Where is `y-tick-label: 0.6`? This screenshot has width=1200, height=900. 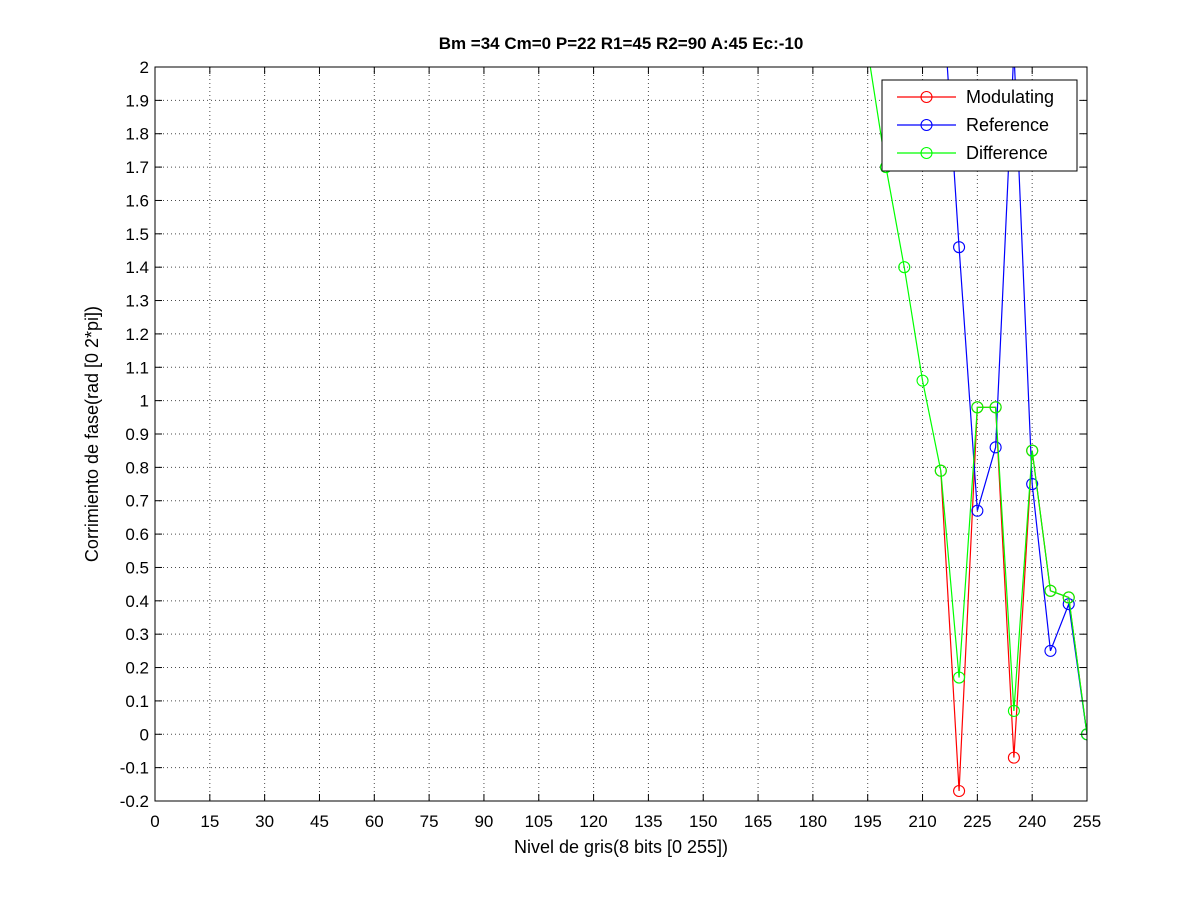 y-tick-label: 0.6 is located at coordinates (137, 534).